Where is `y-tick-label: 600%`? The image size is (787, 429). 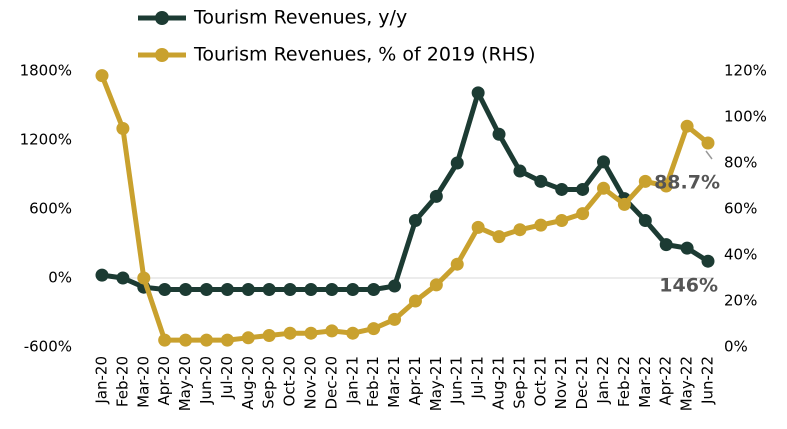 y-tick-label: 600% is located at coordinates (50, 209).